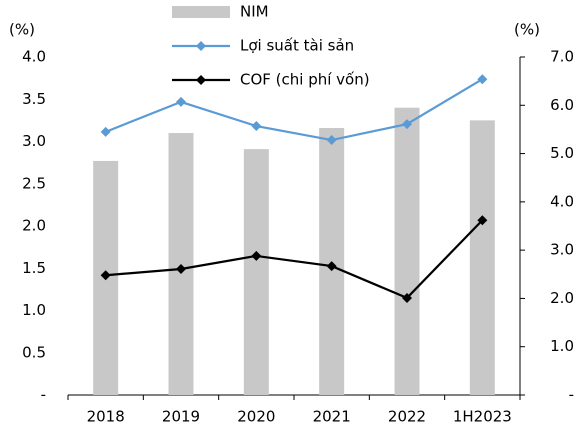 The height and width of the screenshot is (435, 582). What do you see at coordinates (562, 250) in the screenshot?
I see `y2-tick-label: 3.0` at bounding box center [562, 250].